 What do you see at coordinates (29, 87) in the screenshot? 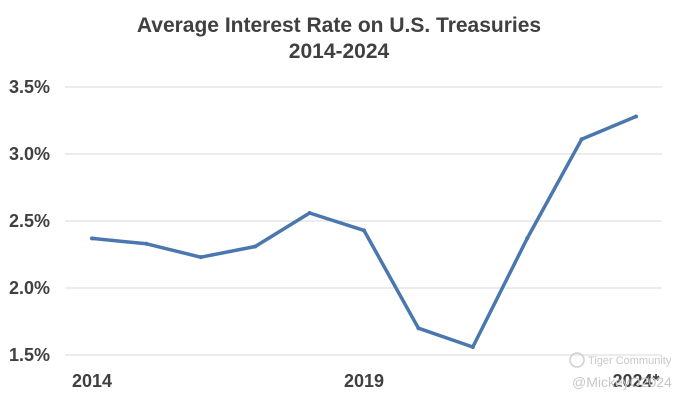
I see `y-tick-label: 3.5%` at bounding box center [29, 87].